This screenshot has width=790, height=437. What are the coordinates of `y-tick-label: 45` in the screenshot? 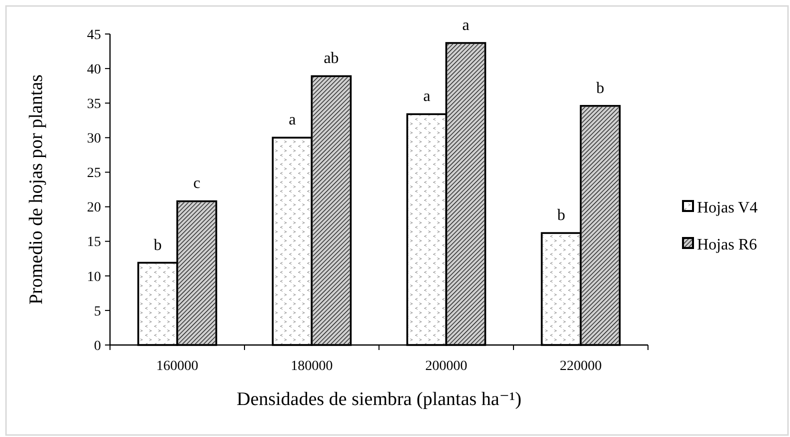 It's located at (94, 35).